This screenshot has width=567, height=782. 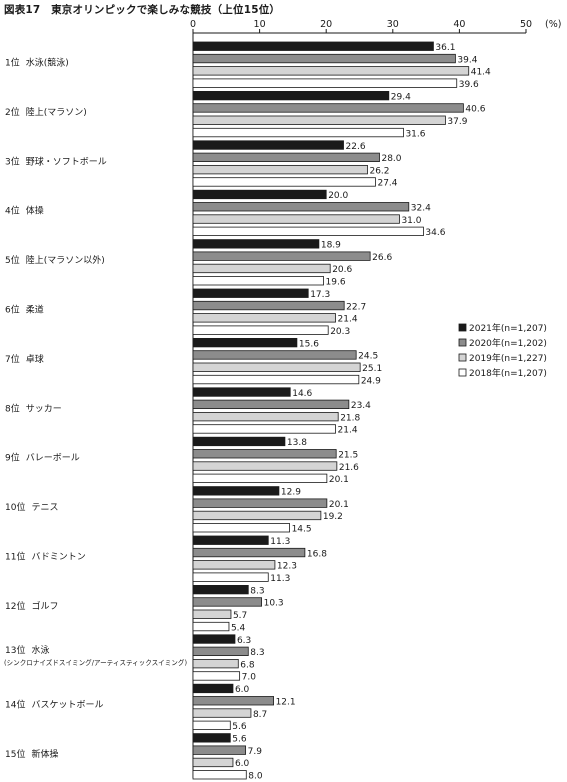 What do you see at coordinates (280, 542) in the screenshot?
I see `data-label: 11.3` at bounding box center [280, 542].